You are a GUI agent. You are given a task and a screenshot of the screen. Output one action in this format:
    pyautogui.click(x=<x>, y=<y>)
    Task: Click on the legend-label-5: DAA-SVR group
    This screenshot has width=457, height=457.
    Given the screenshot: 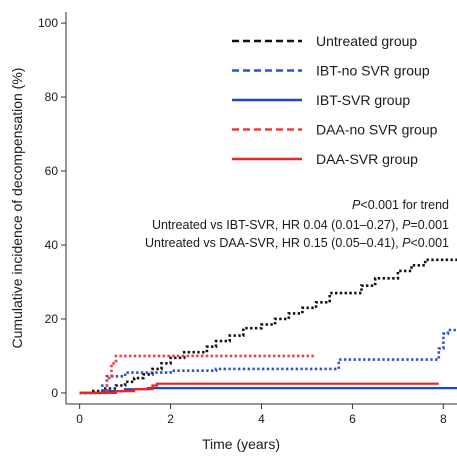 What is the action you would take?
    pyautogui.click(x=367, y=159)
    